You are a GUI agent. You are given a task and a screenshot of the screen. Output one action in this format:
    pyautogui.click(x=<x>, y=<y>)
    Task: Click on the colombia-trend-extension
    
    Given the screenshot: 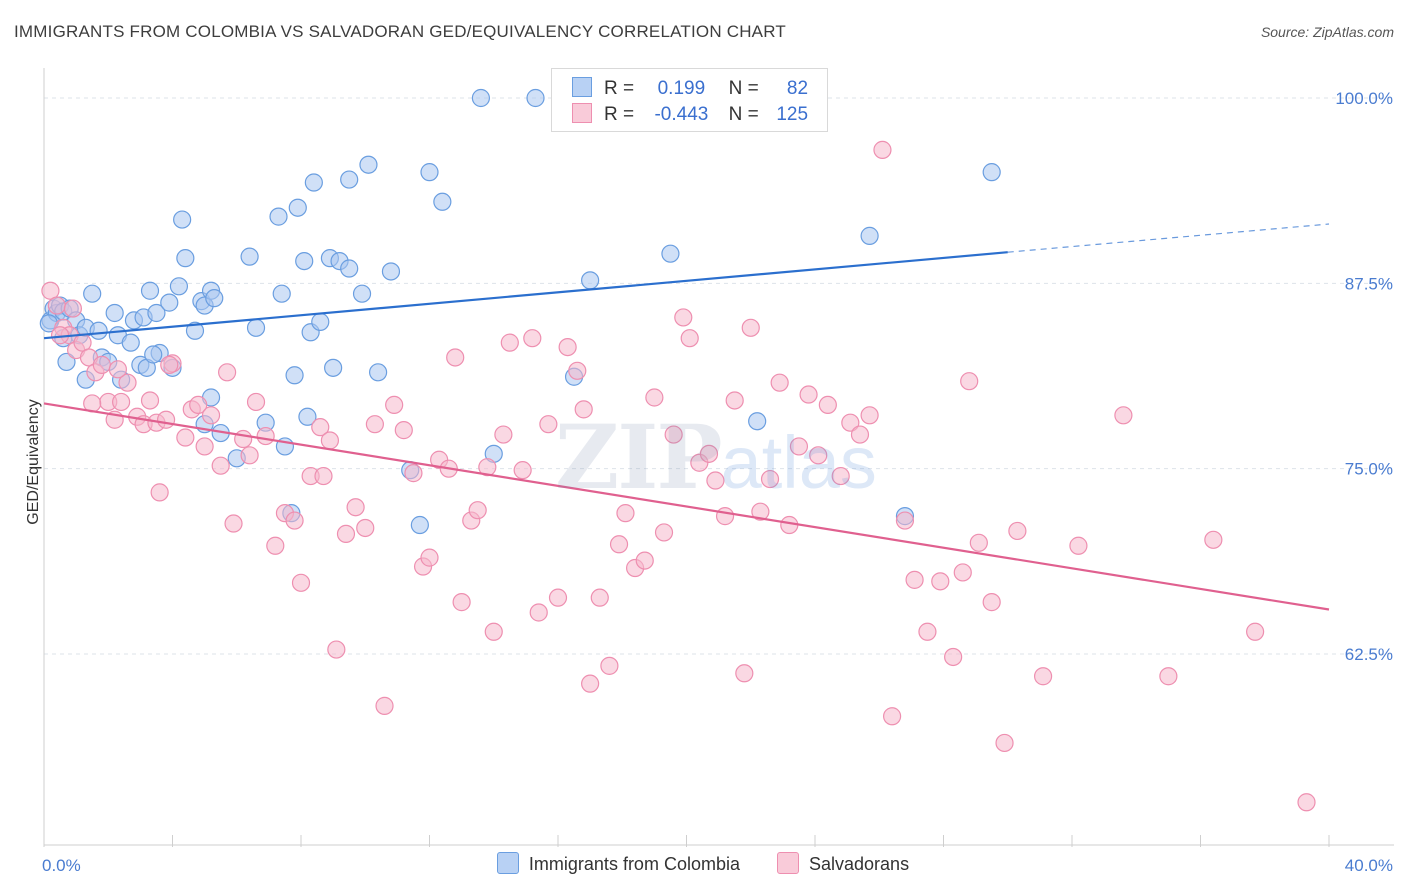 What is the action you would take?
    pyautogui.click(x=1168, y=238)
    